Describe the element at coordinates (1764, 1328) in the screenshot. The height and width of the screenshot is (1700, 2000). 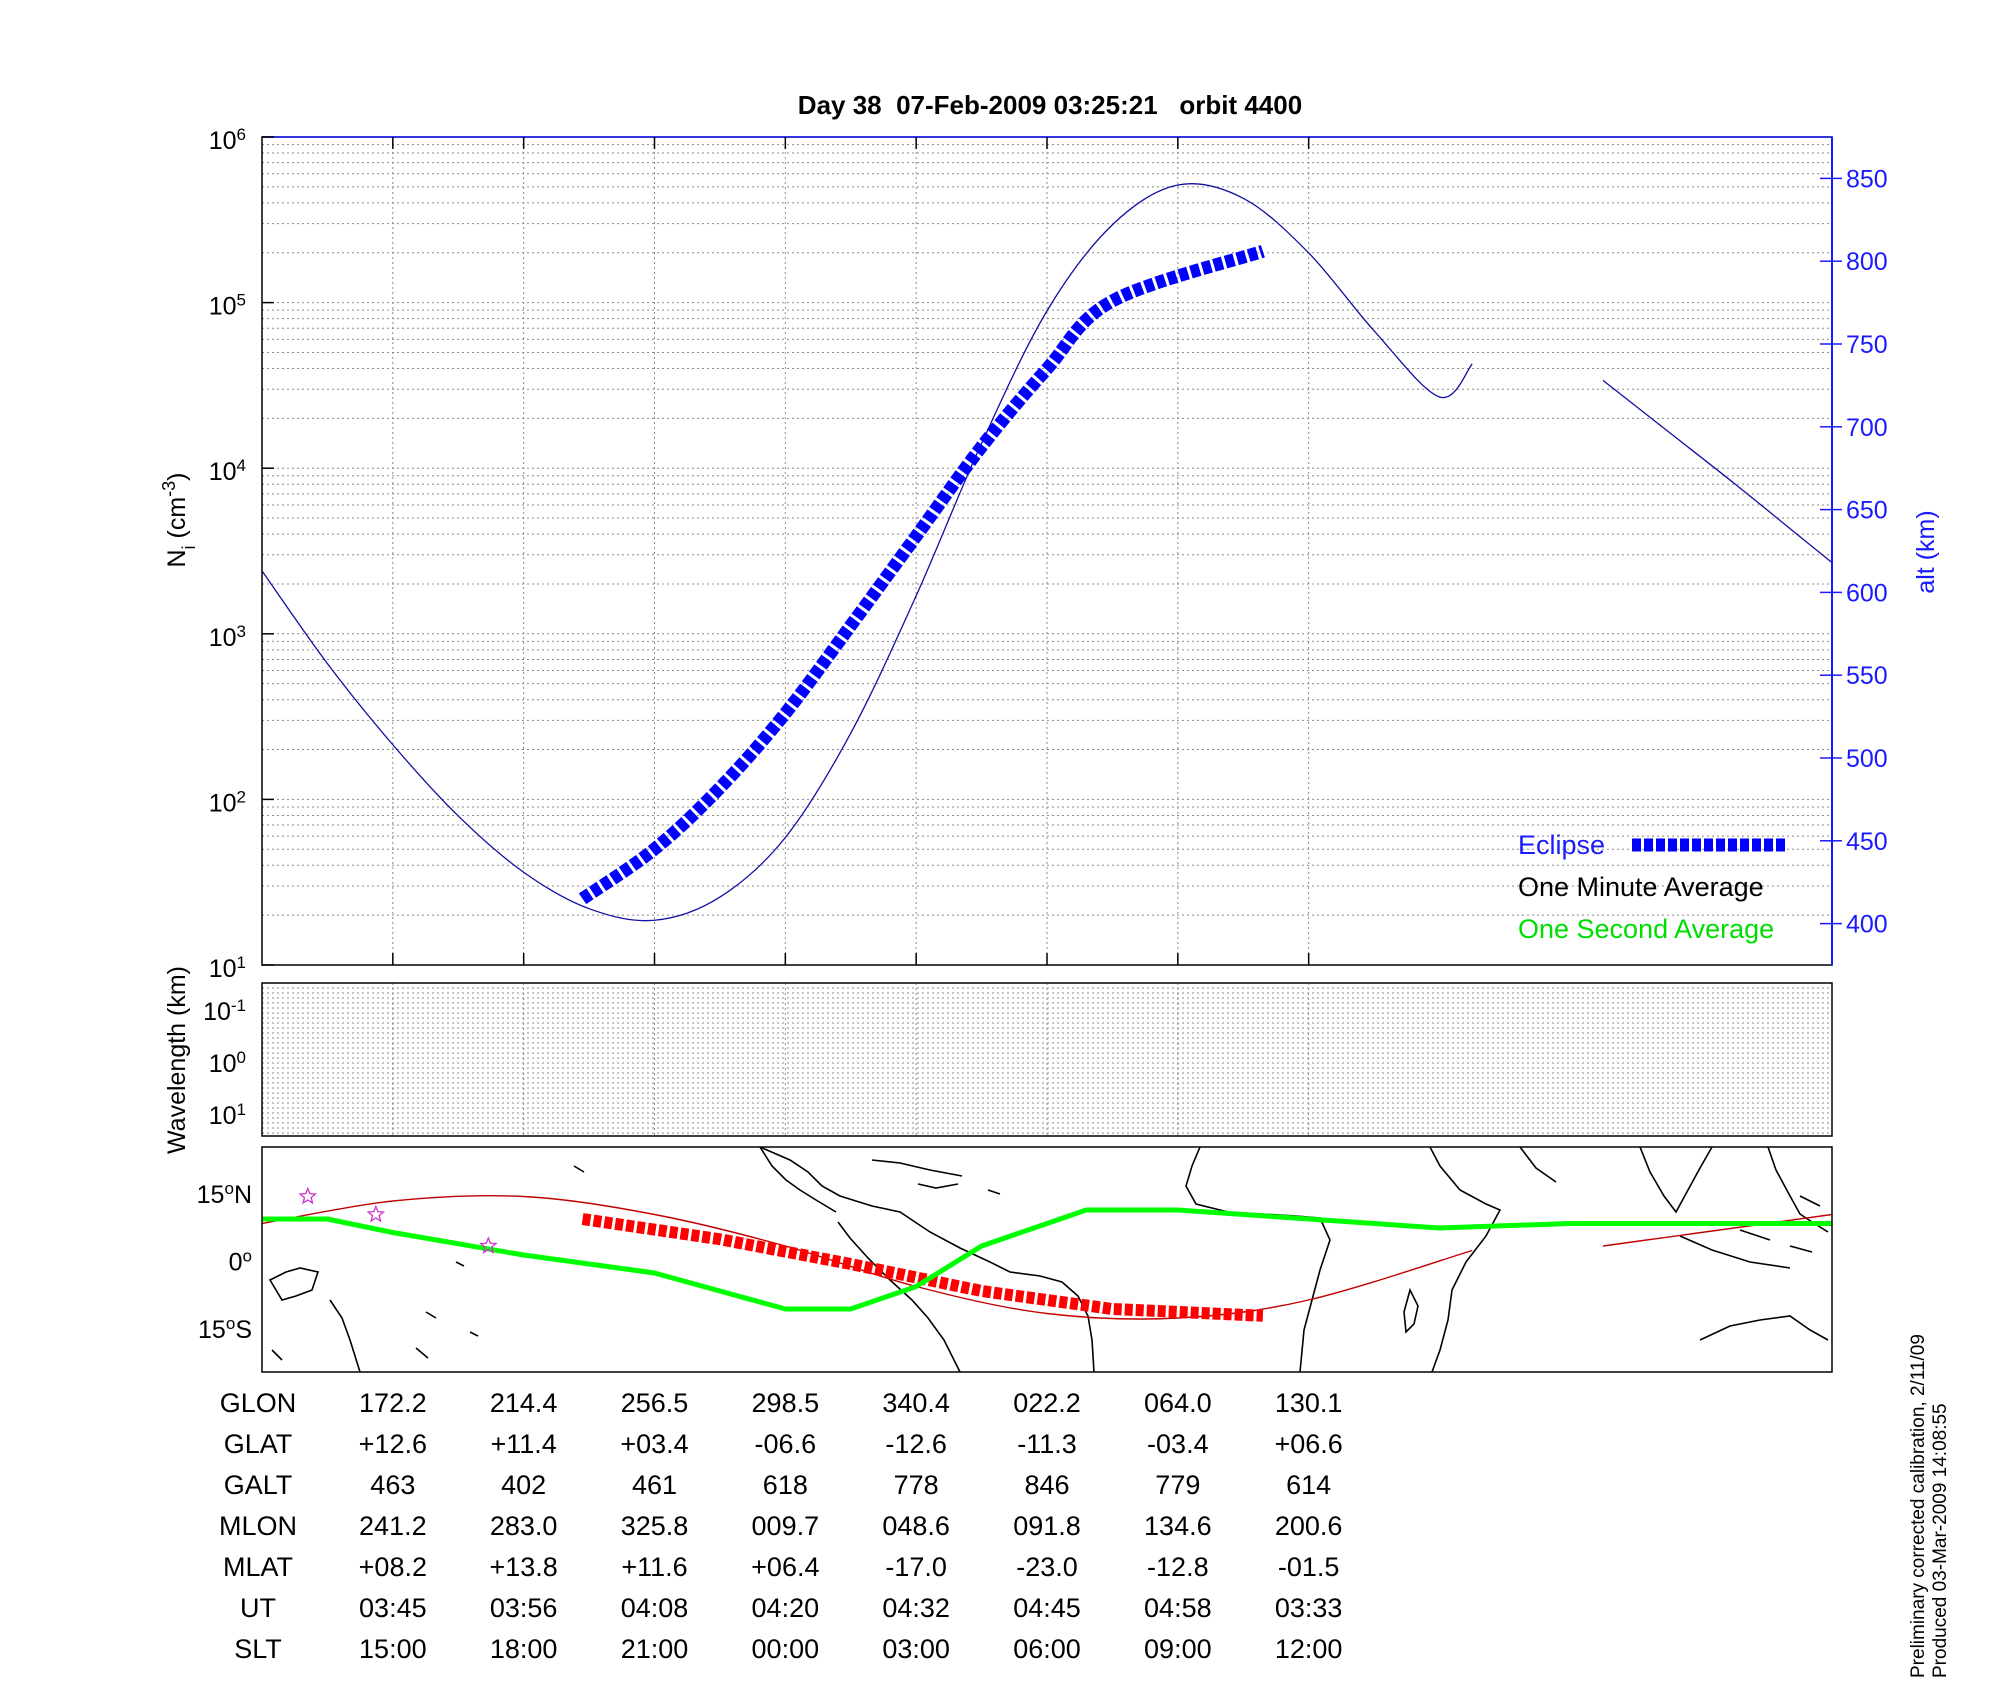
I see `coast-australia` at that location.